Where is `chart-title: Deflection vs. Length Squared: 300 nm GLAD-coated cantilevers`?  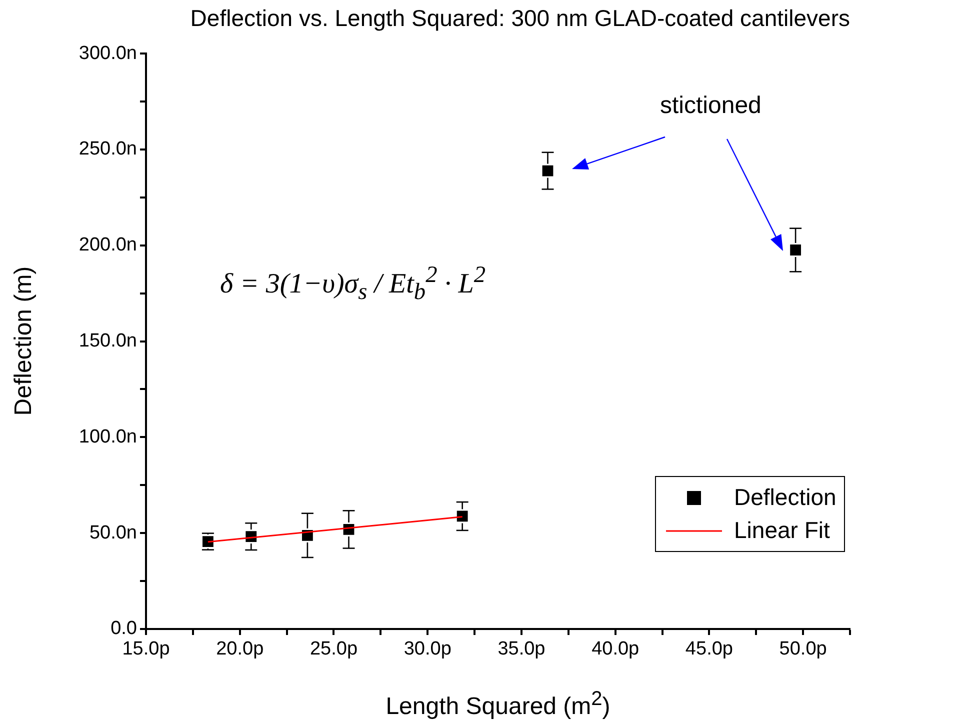
chart-title: Deflection vs. Length Squared: 300 nm GLAD-coated cantilevers is located at coordinates (520, 18).